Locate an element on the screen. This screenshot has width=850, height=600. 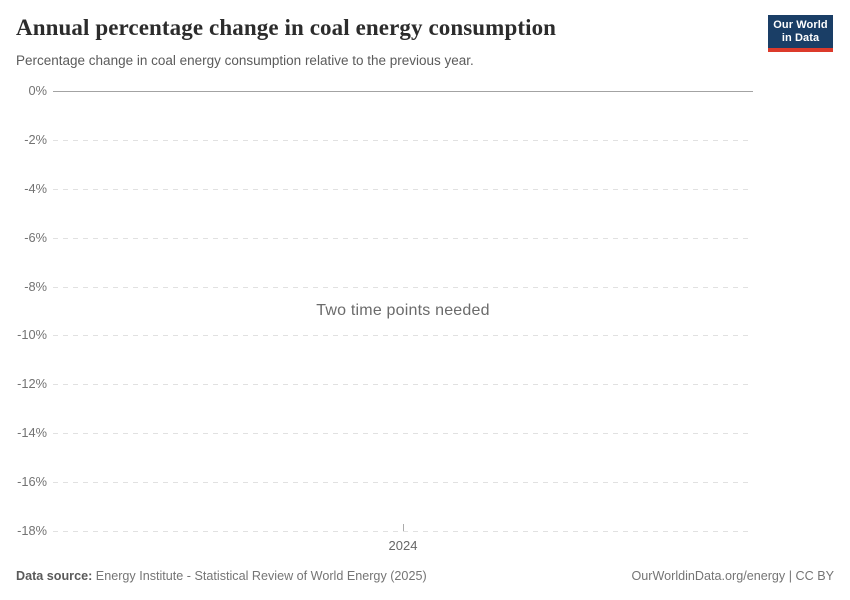
y-axis-tick-label: -12% is located at coordinates (32, 383).